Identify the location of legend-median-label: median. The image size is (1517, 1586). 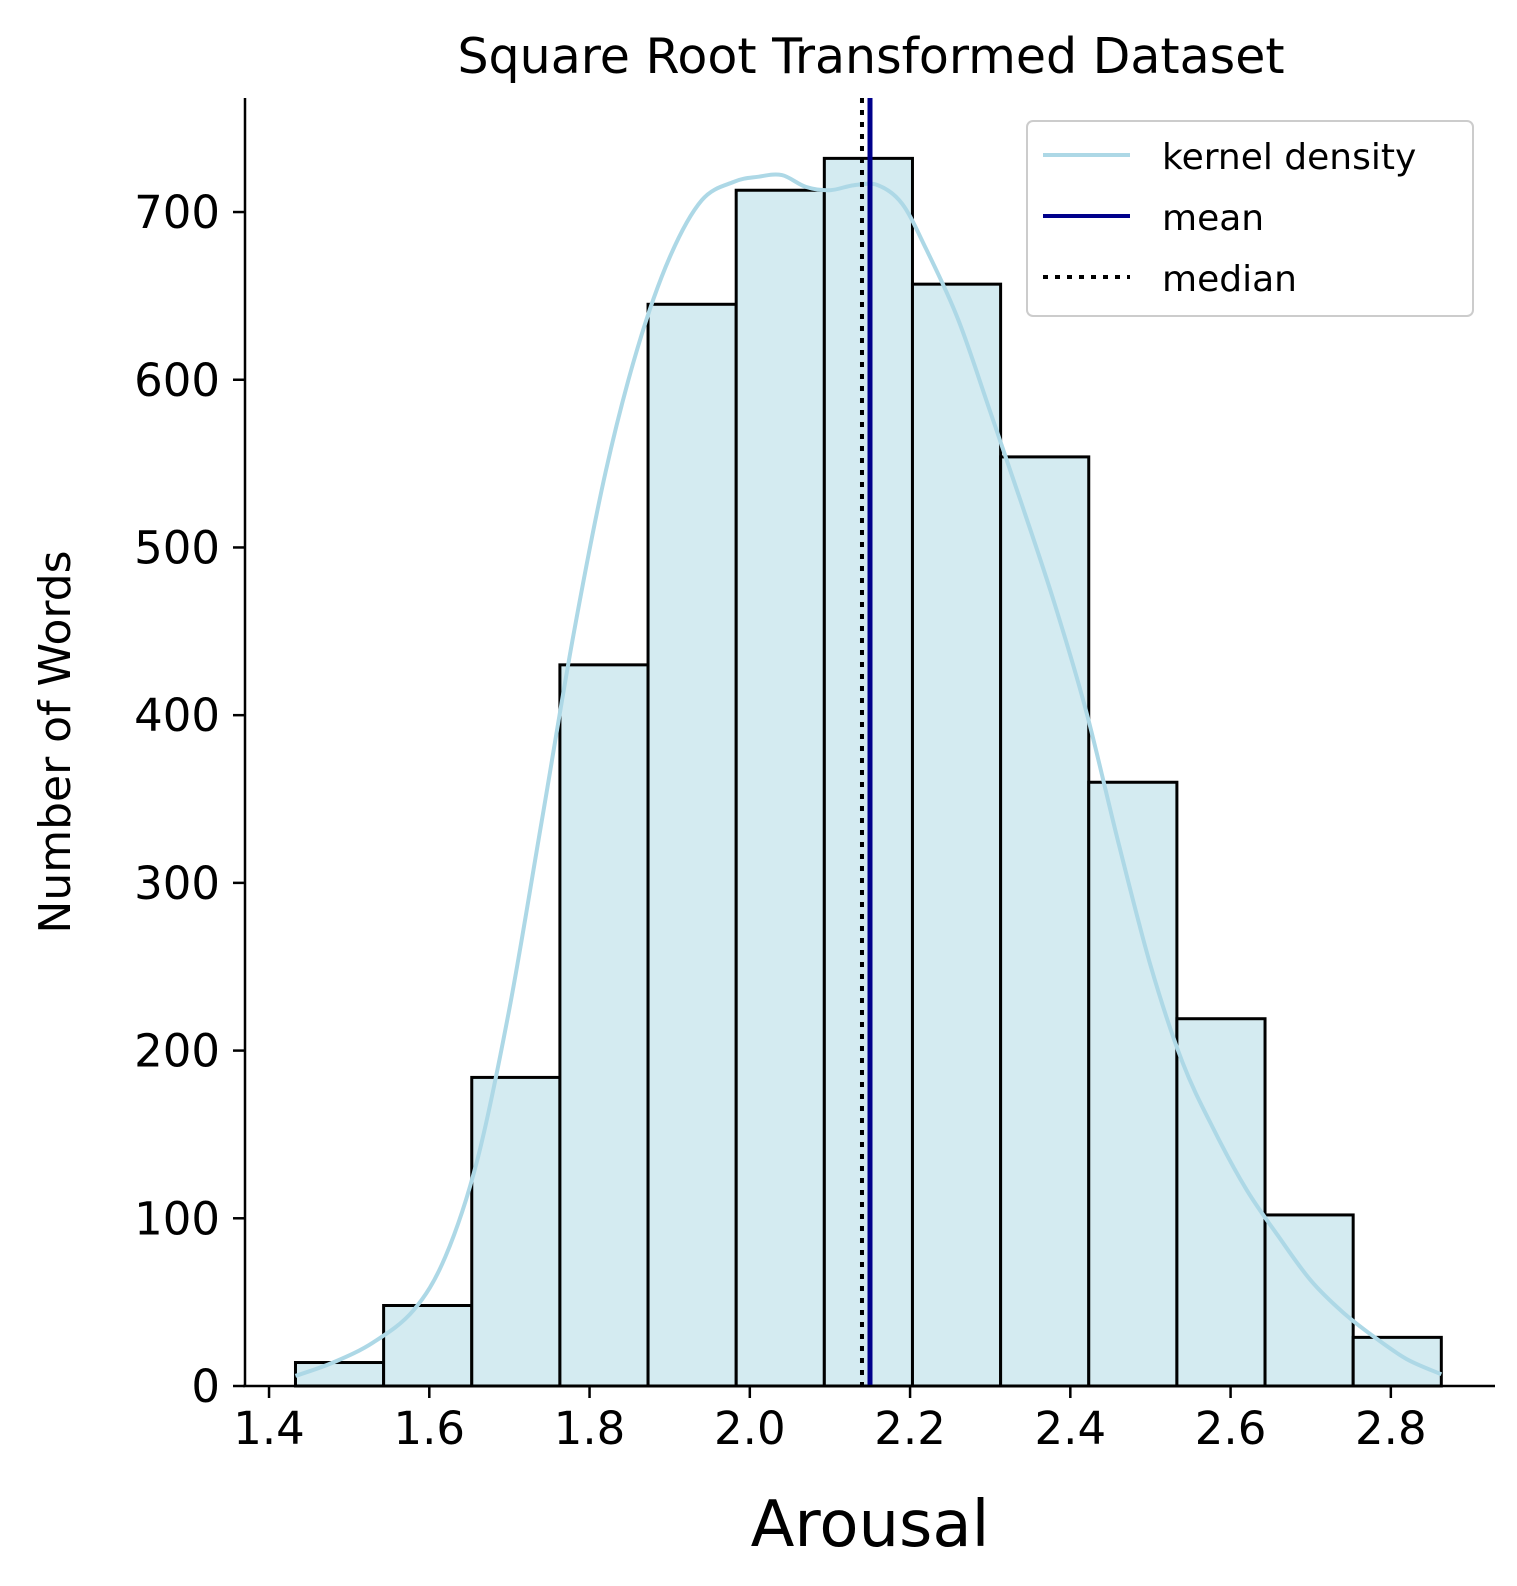
(1229, 279).